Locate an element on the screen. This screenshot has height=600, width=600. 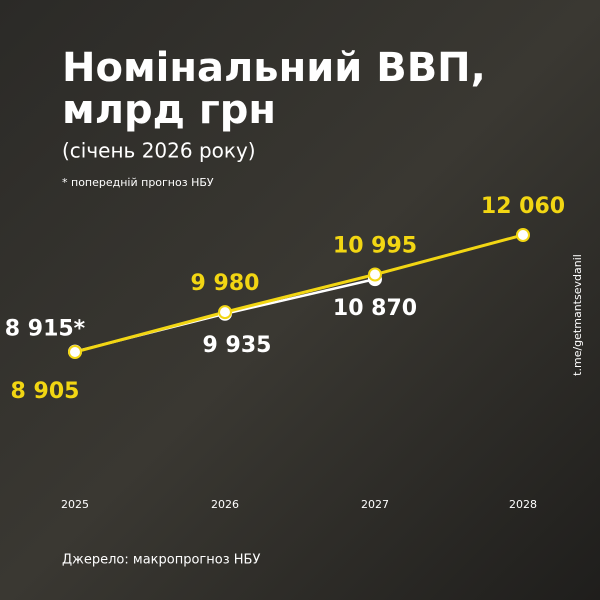
data-label: 9 935 is located at coordinates (237, 345).